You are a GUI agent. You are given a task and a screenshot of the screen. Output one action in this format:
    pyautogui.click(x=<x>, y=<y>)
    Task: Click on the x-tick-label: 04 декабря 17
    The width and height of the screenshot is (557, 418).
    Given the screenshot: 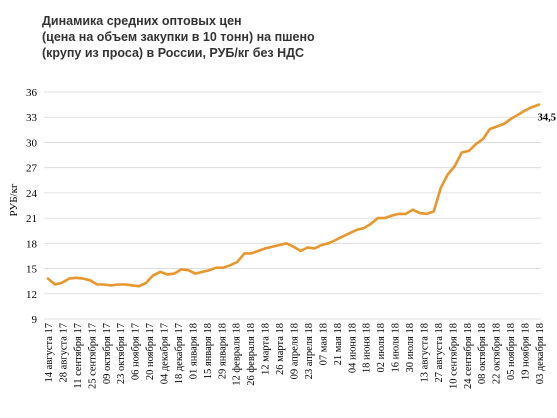 What is the action you would take?
    pyautogui.click(x=165, y=353)
    